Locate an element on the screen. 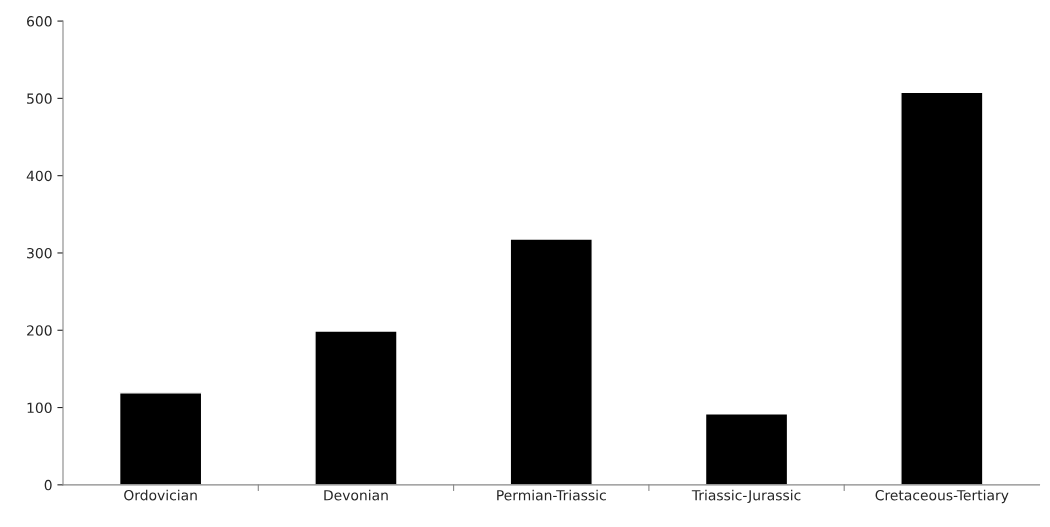  y-tick-label: 200 is located at coordinates (39, 330).